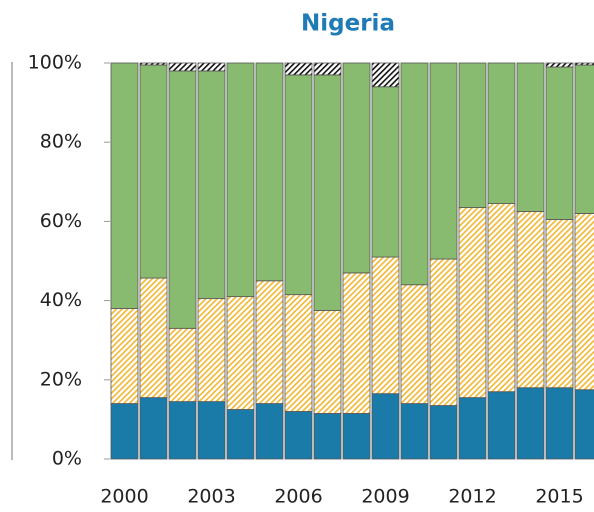  What do you see at coordinates (124, 497) in the screenshot?
I see `x-tick-label: 2000` at bounding box center [124, 497].